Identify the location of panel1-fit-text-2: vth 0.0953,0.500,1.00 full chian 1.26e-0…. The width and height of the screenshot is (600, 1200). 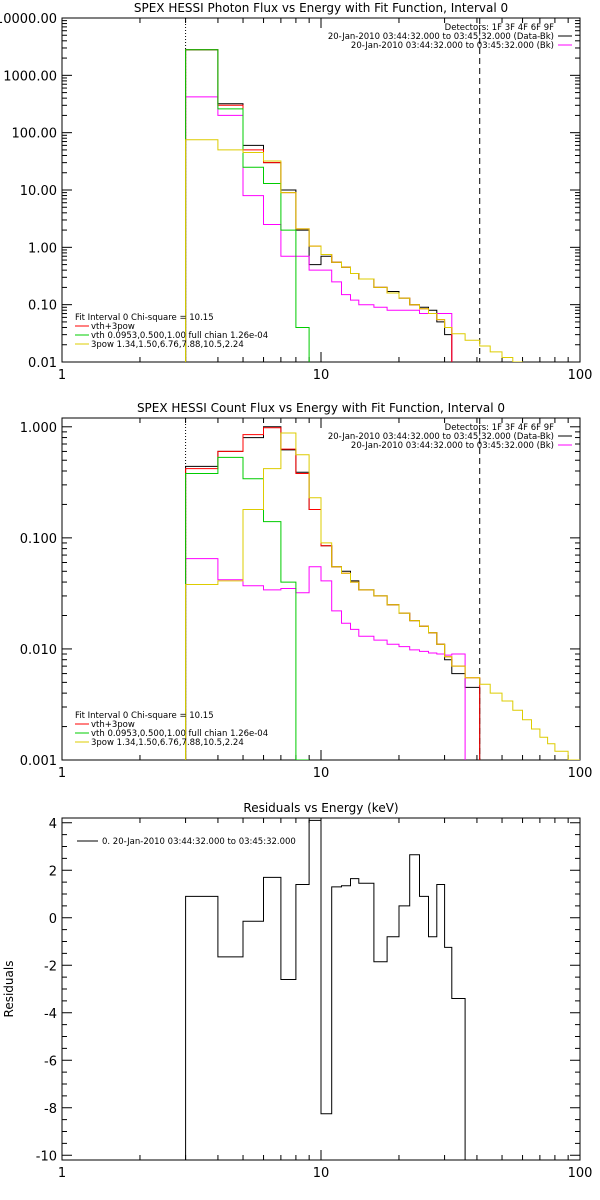
(179, 336).